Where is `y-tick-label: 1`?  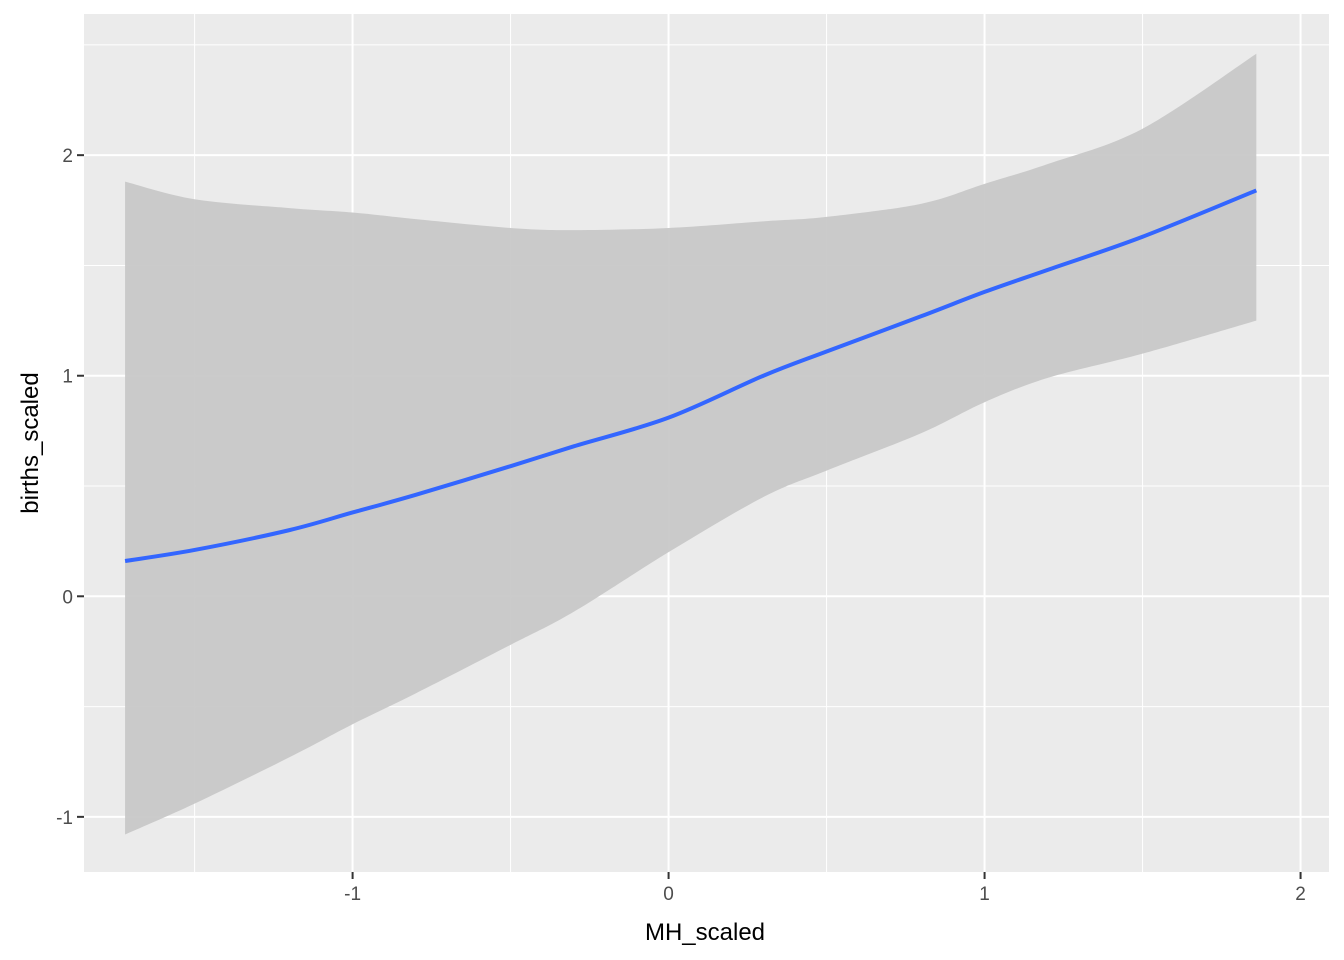 y-tick-label: 1 is located at coordinates (67, 377).